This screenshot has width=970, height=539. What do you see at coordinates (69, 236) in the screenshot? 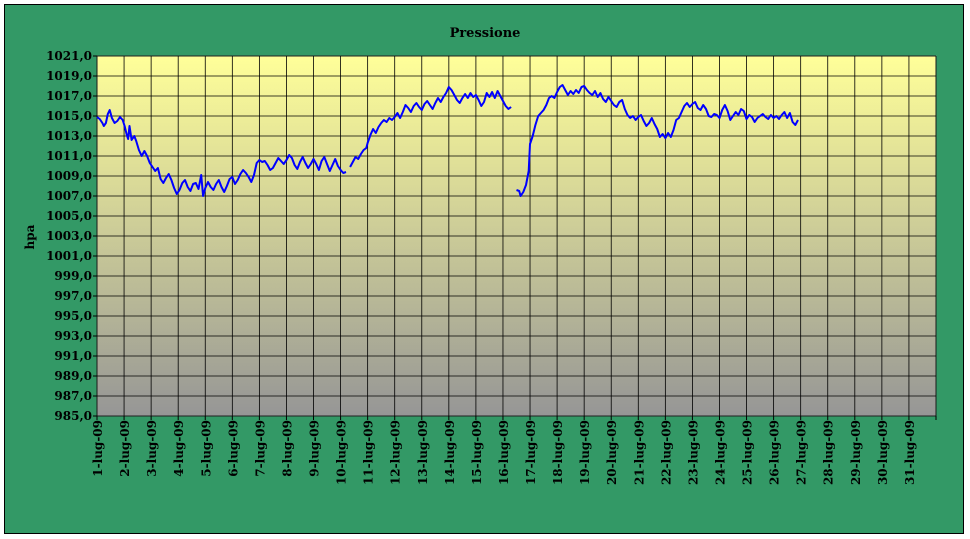
I see `y-tick-label: 1003,0` at bounding box center [69, 236].